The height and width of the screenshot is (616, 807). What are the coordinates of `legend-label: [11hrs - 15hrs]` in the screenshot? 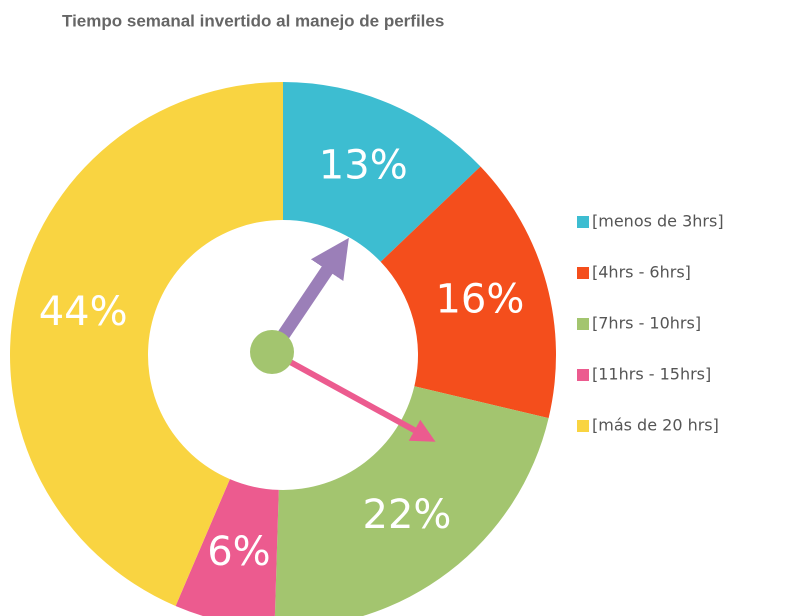 It's located at (651, 374).